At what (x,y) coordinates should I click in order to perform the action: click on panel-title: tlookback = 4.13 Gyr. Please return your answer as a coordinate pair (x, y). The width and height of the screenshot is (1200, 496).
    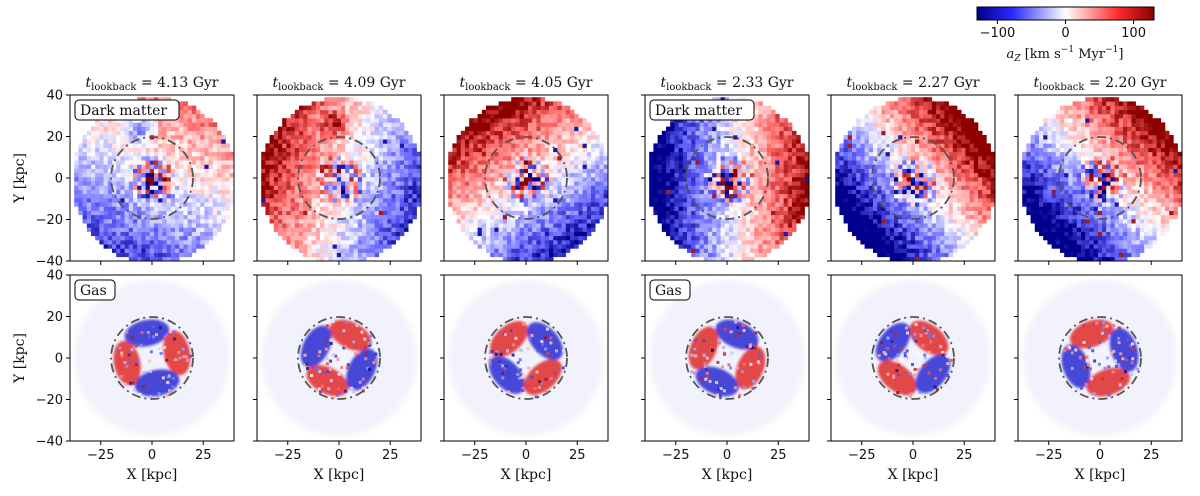
    Looking at the image, I should click on (151, 84).